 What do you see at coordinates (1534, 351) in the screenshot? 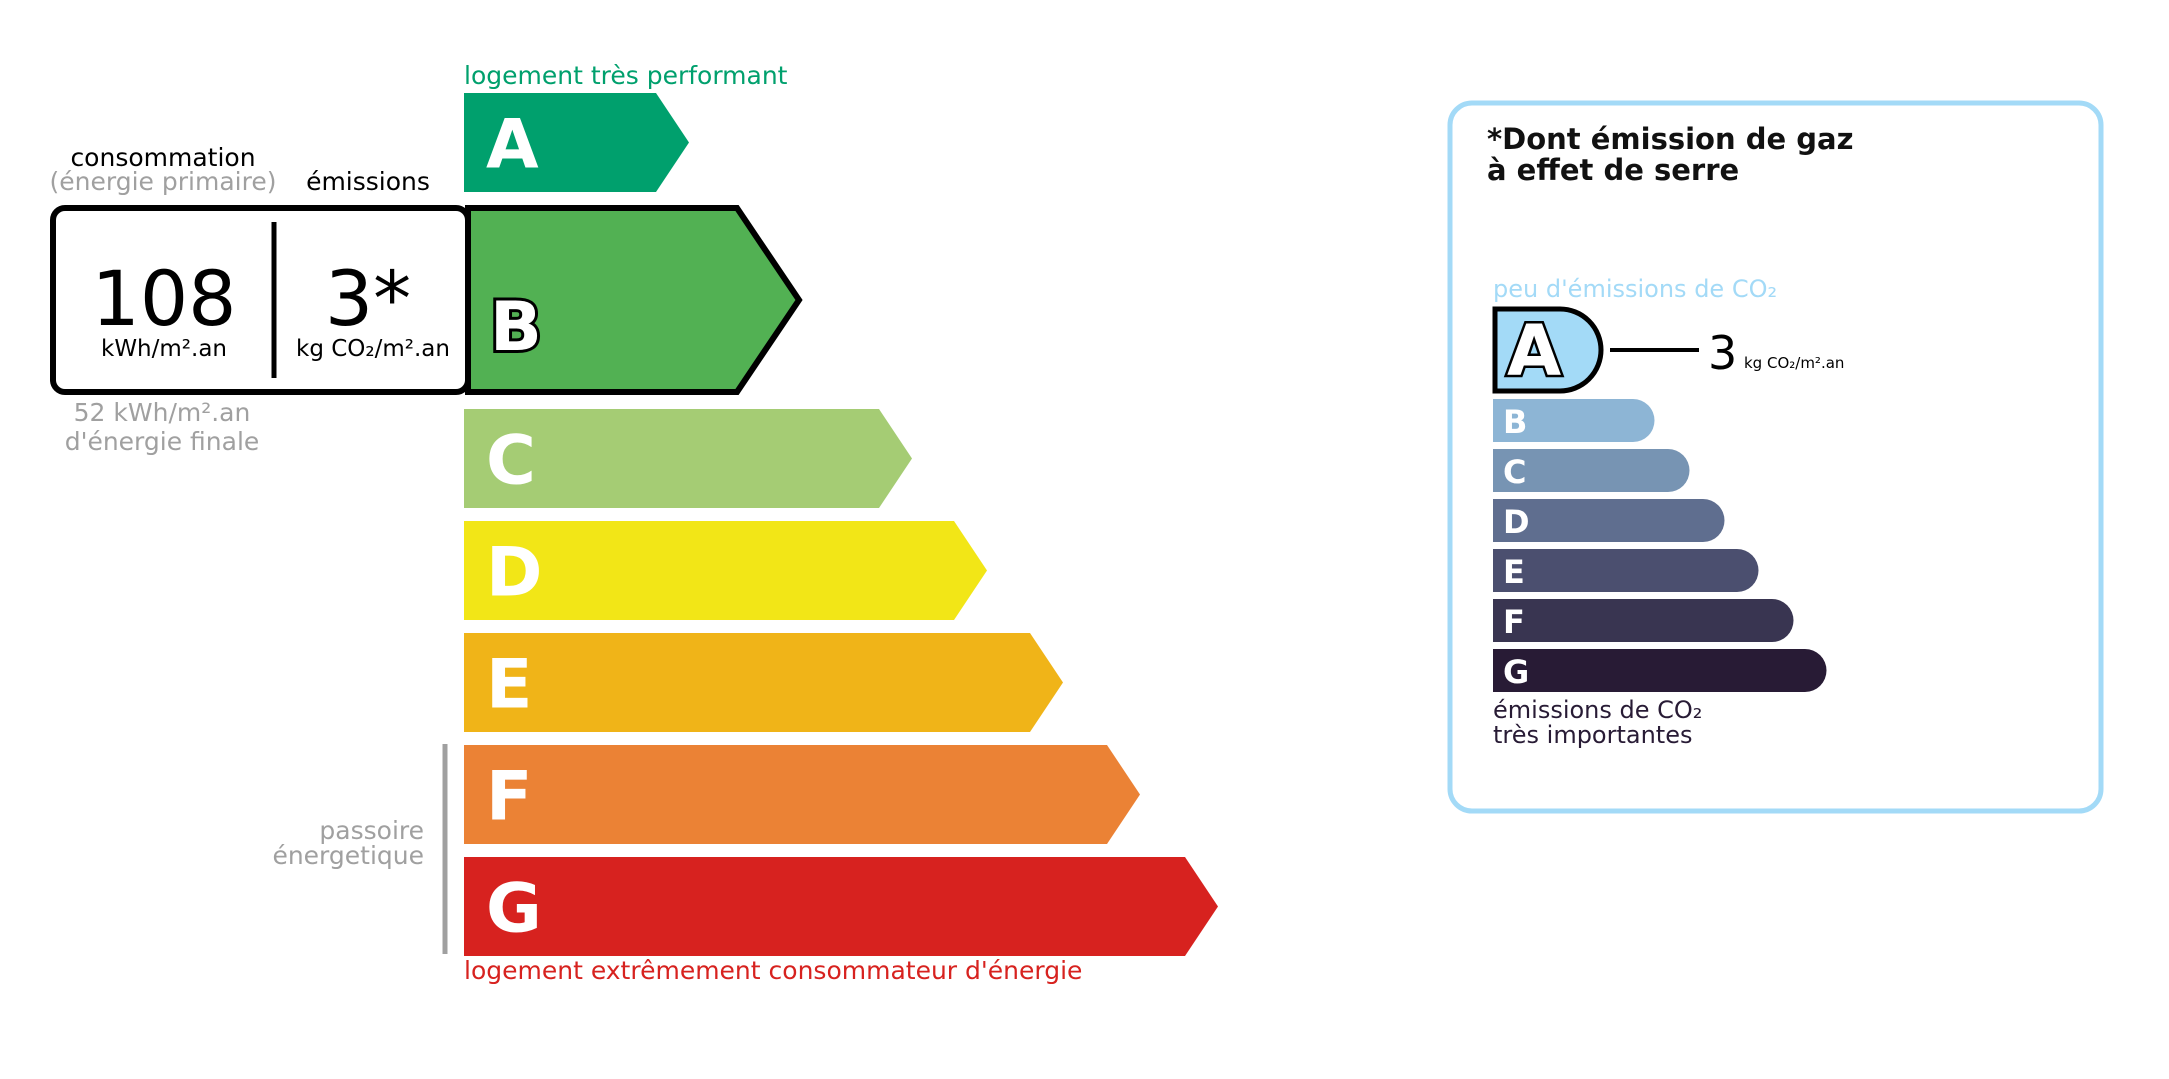
I see `ghg-class-letter: A` at bounding box center [1534, 351].